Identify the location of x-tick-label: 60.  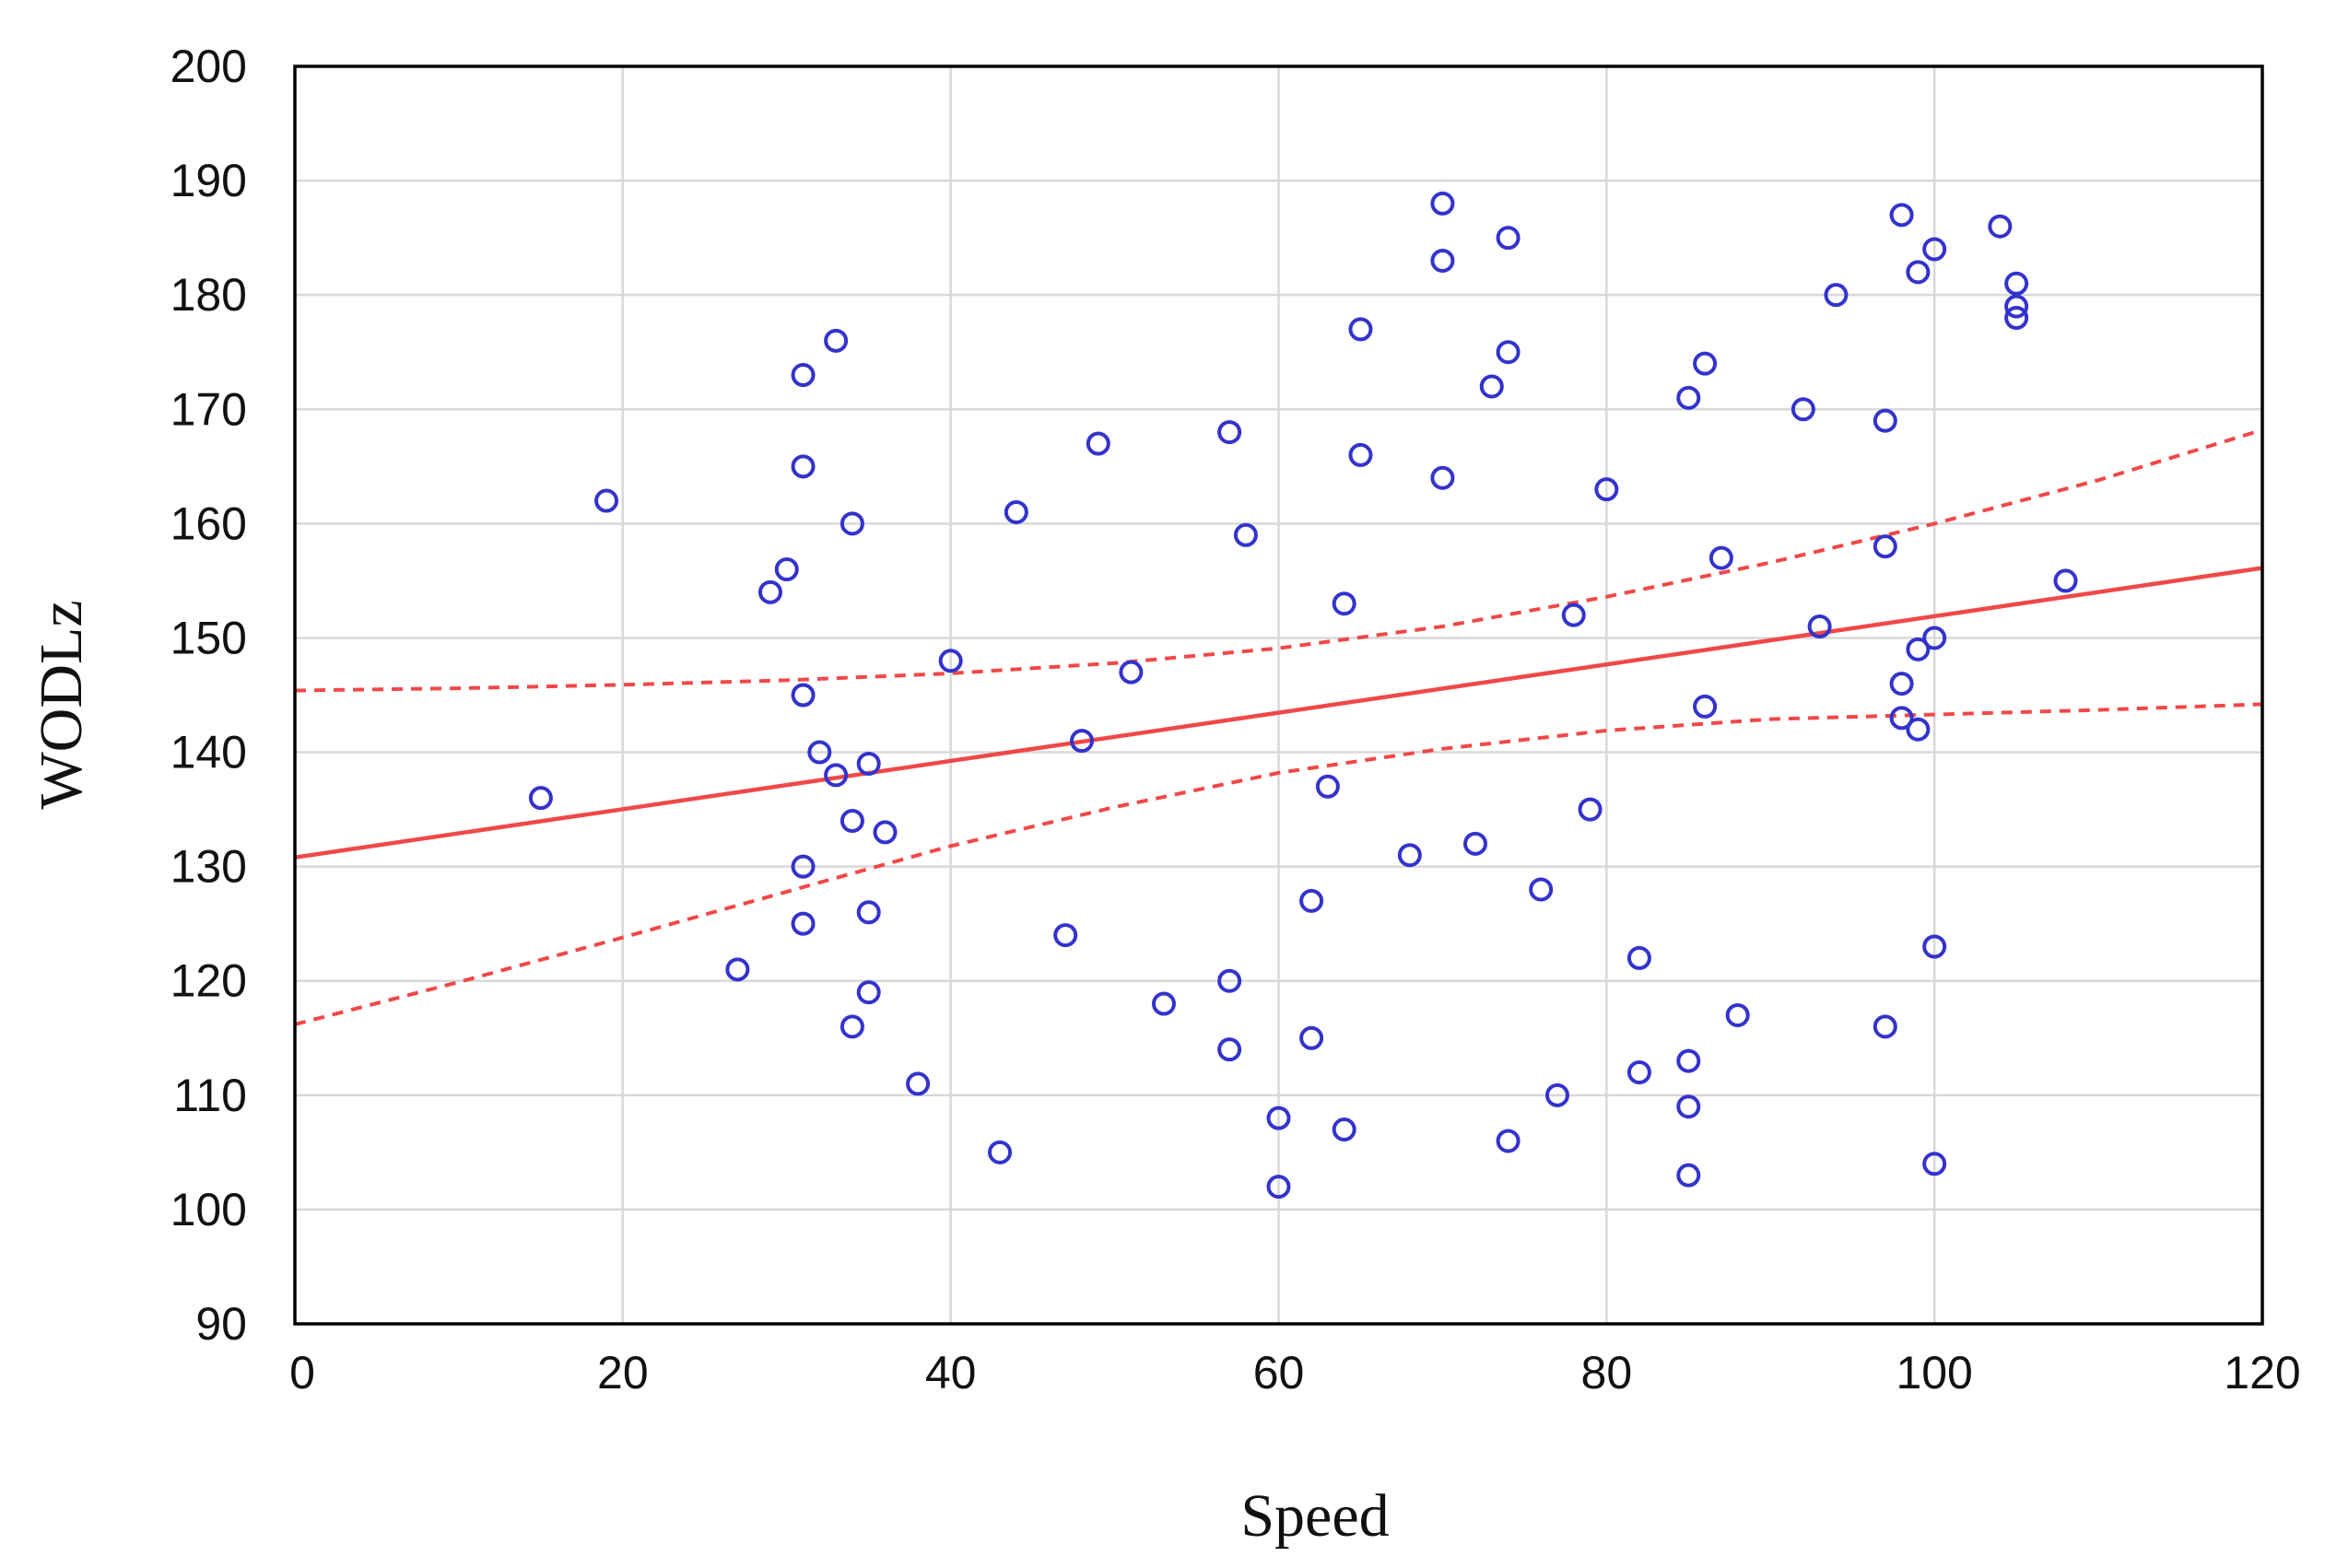
(1279, 1372).